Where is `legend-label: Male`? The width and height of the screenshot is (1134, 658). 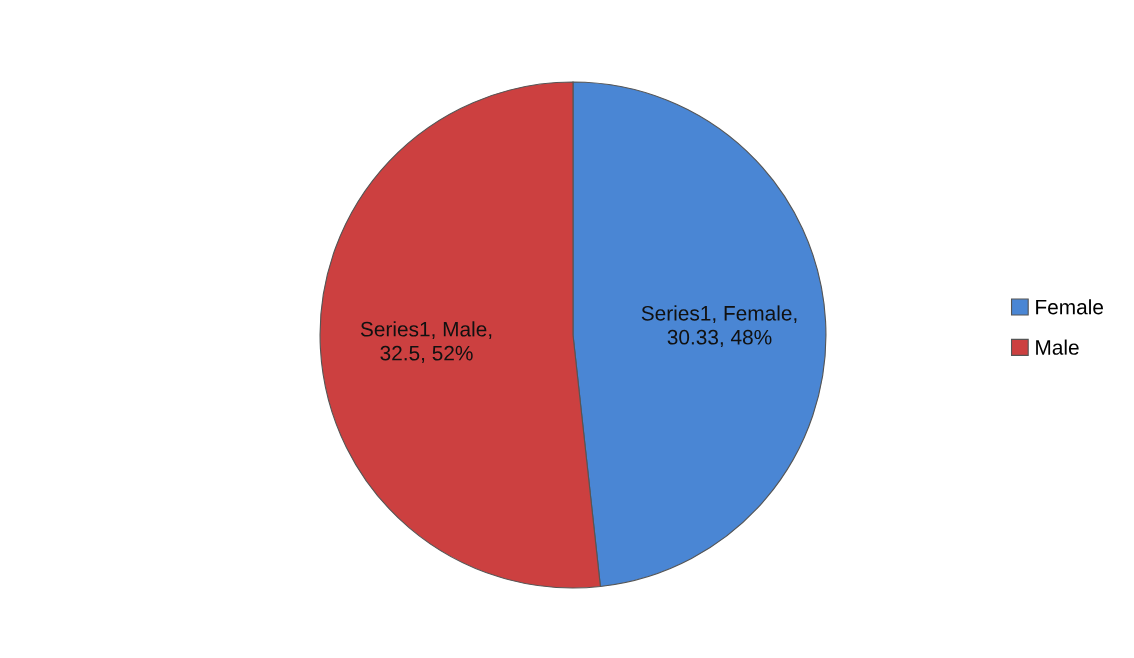
legend-label: Male is located at coordinates (1057, 347).